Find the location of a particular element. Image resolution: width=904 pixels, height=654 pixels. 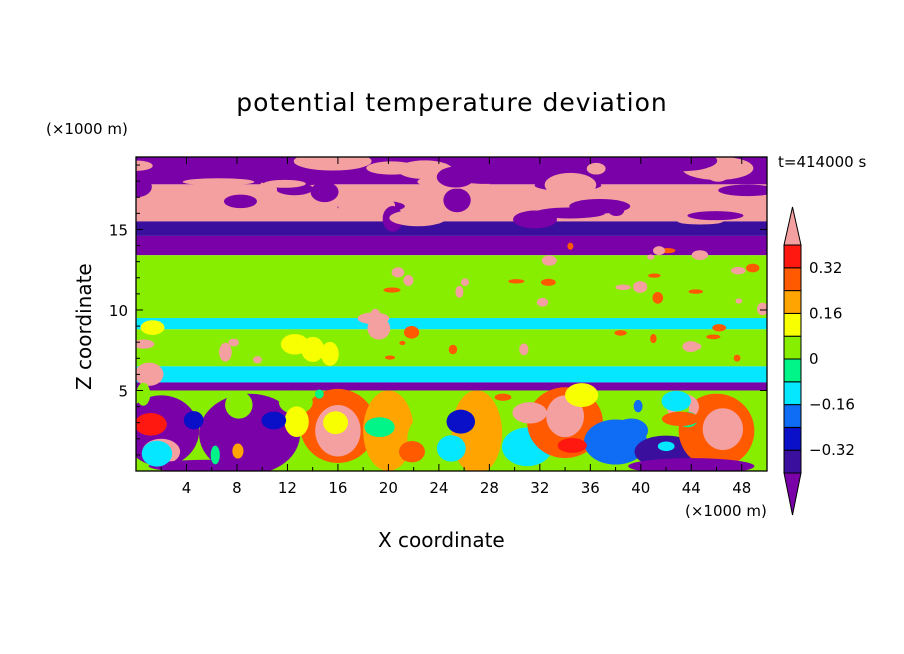

colorbar-tick-label: −0.32 is located at coordinates (832, 450).